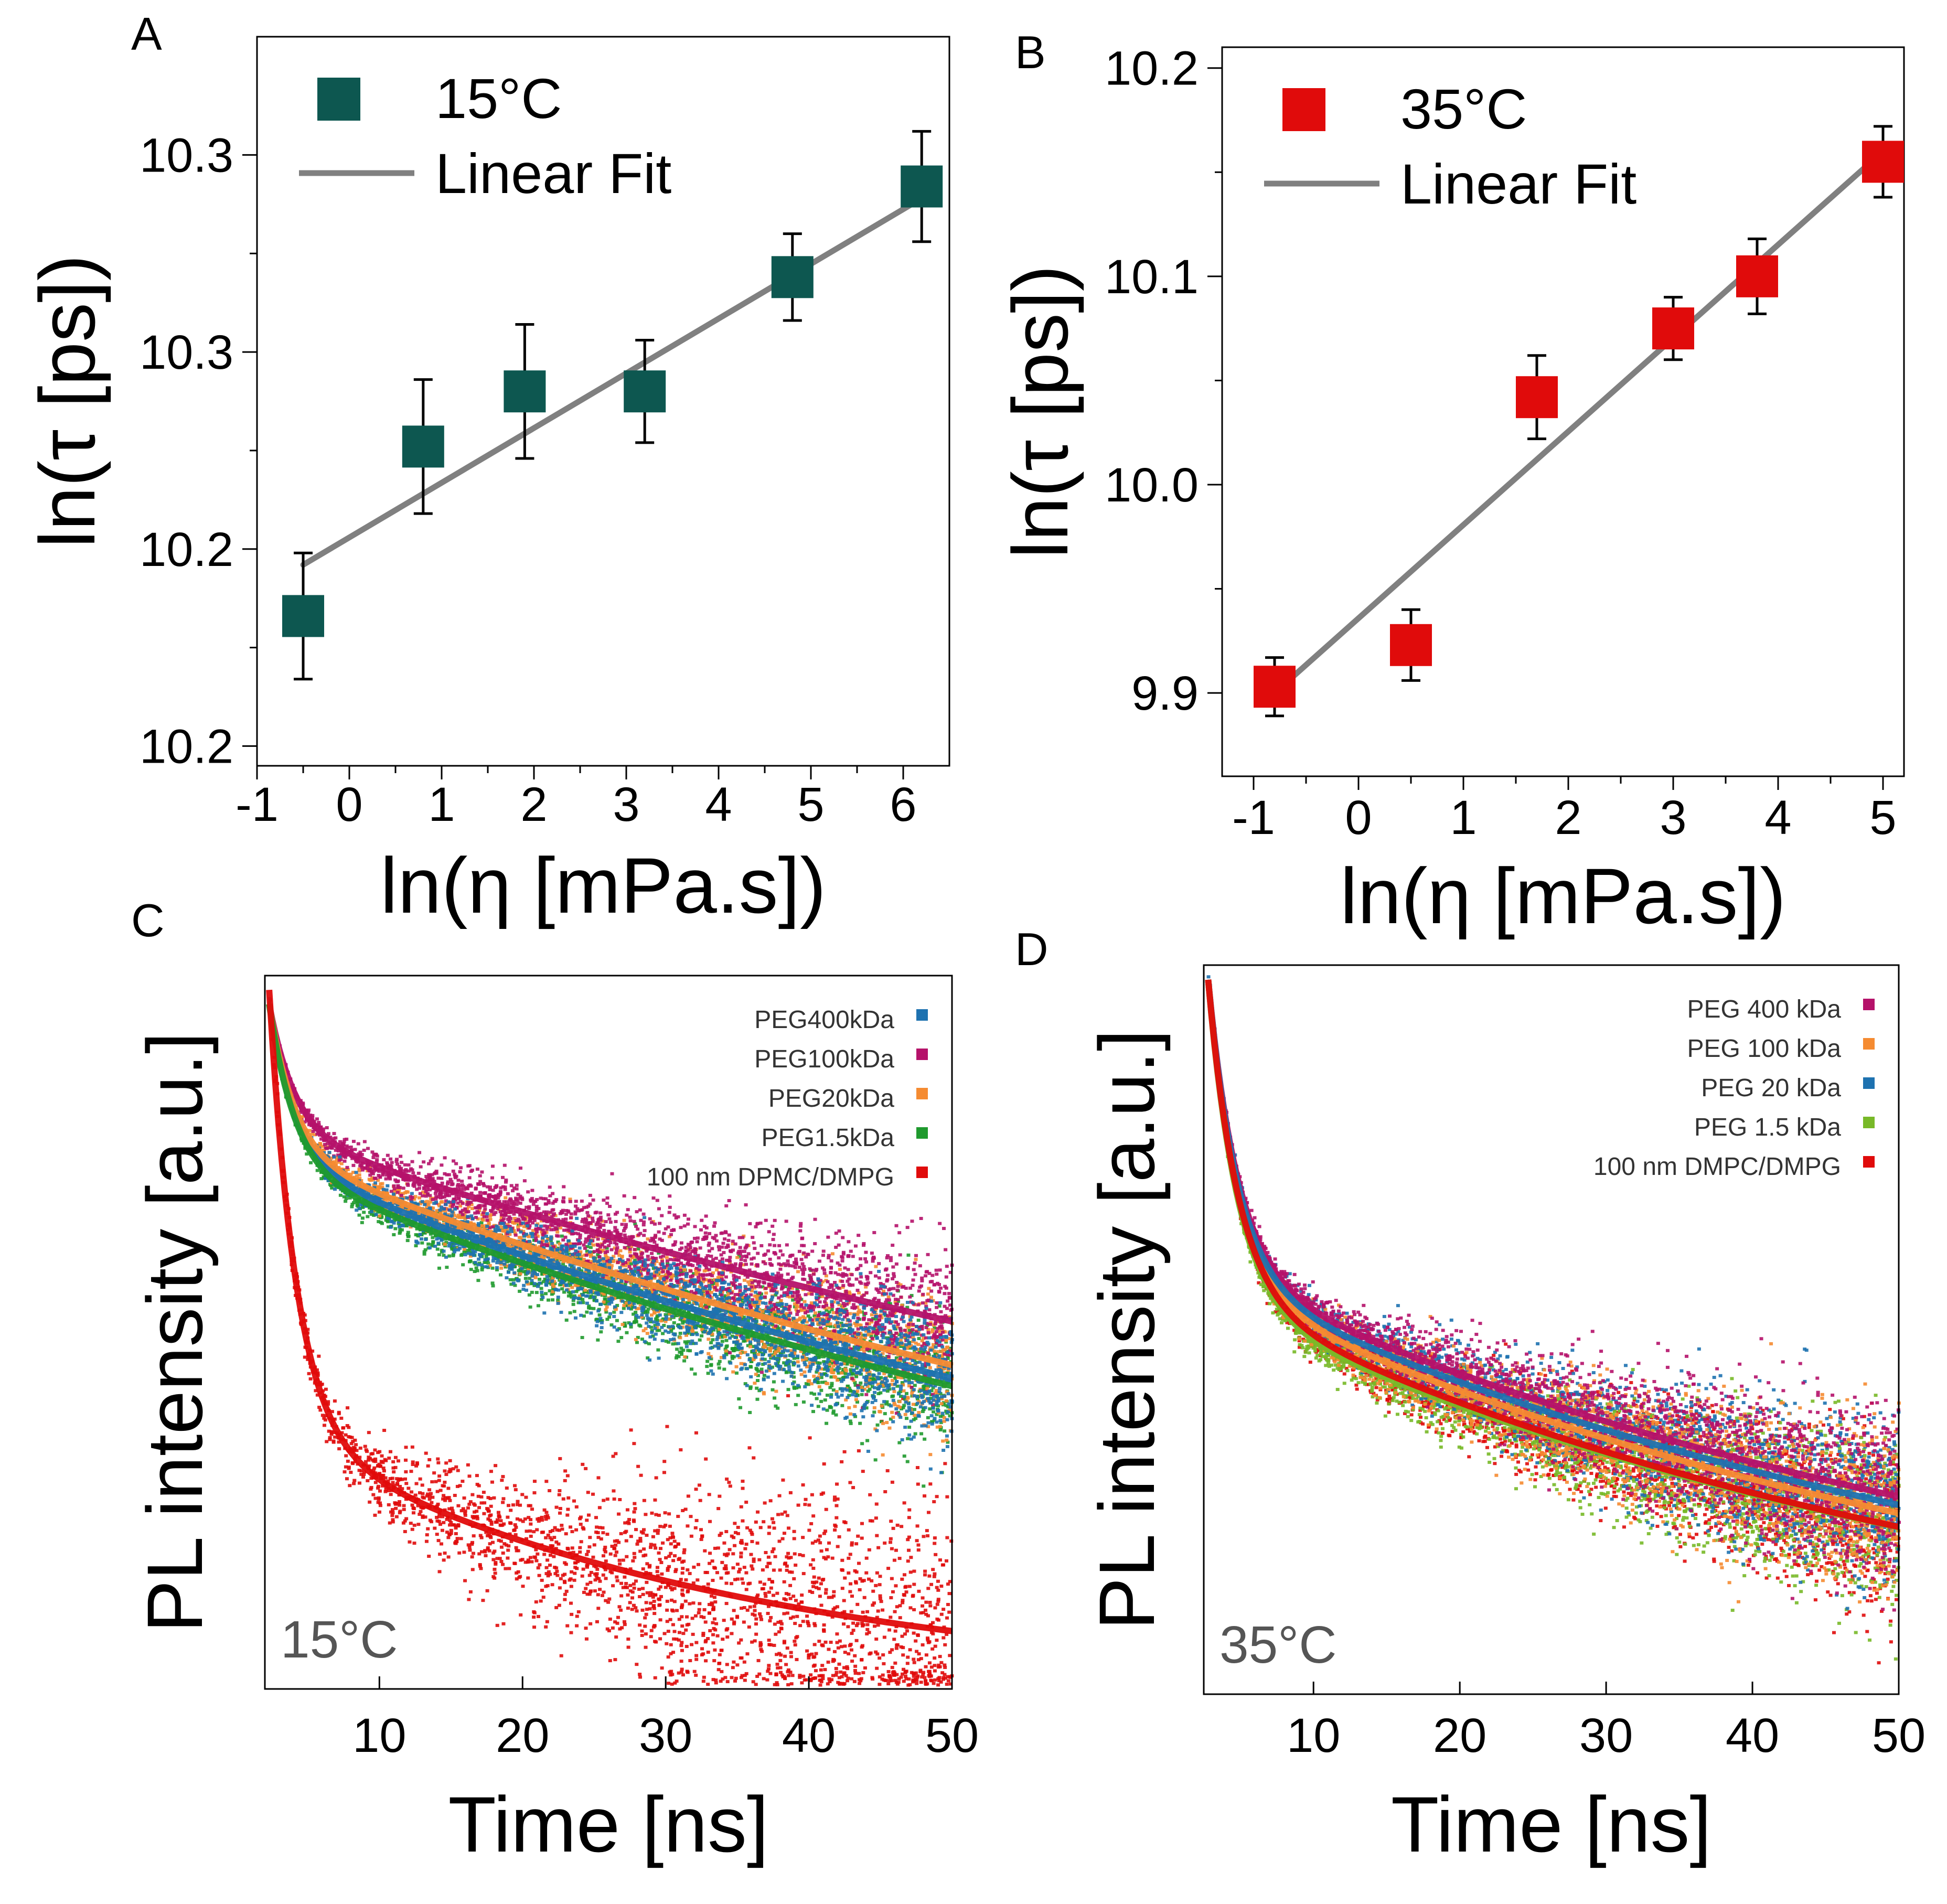 The width and height of the screenshot is (1947, 1904). I want to click on fit-line, so click(1578, 422).